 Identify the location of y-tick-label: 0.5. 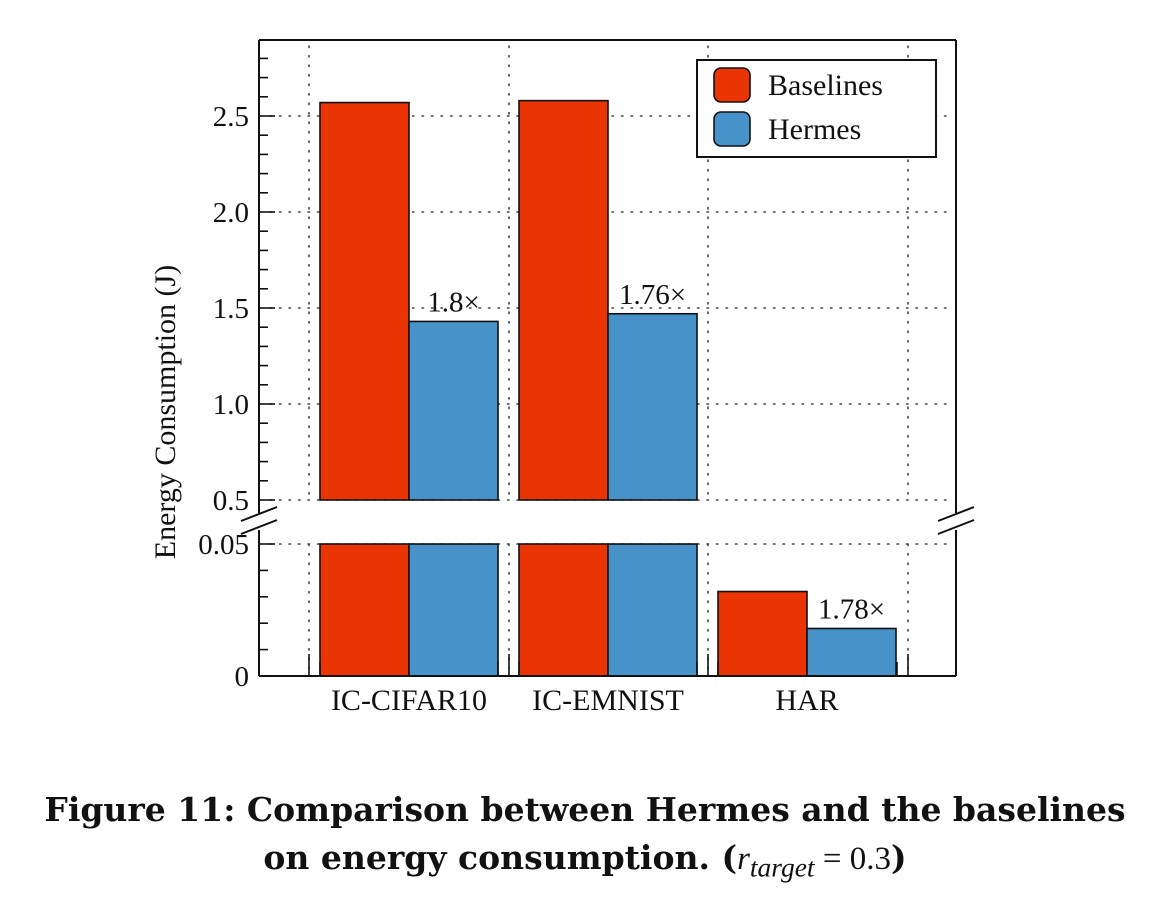
(231, 501).